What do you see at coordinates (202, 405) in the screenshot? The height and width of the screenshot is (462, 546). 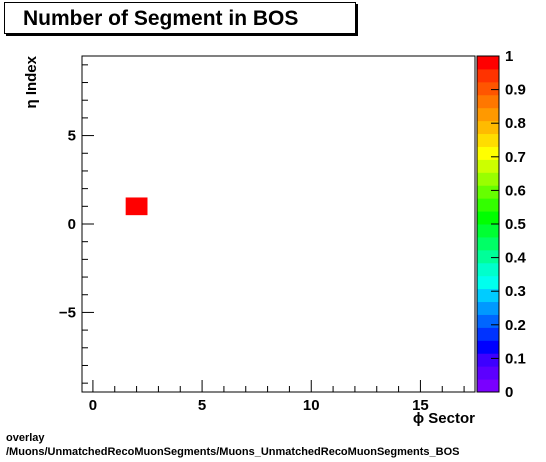 I see `x-tick-label: 5` at bounding box center [202, 405].